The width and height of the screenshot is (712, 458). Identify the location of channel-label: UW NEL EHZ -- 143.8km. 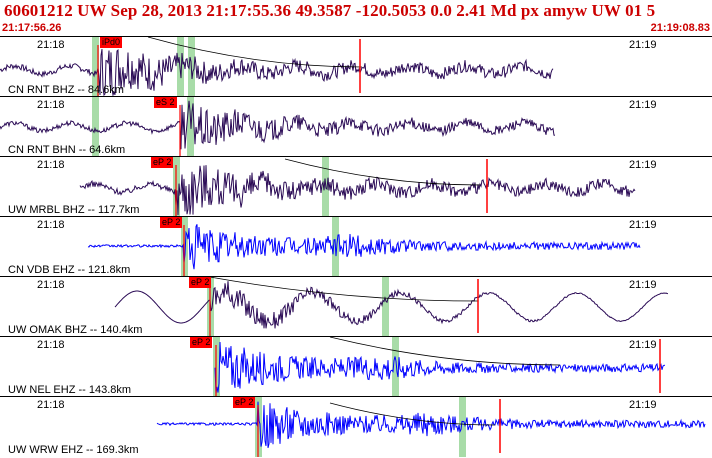
(70, 390).